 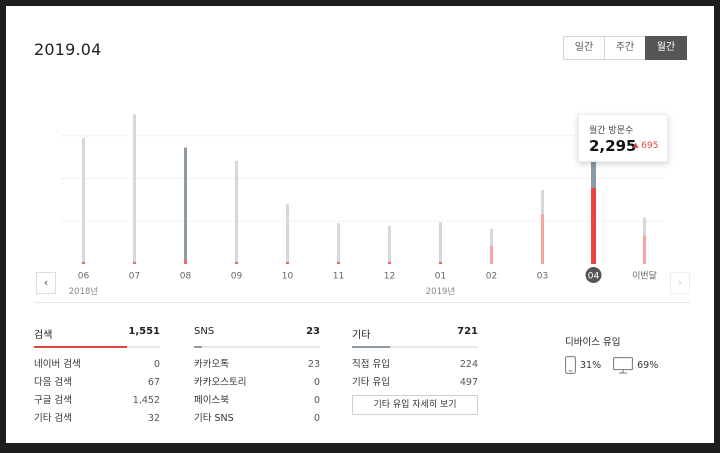 What do you see at coordinates (570, 365) in the screenshot?
I see `mobile-icon` at bounding box center [570, 365].